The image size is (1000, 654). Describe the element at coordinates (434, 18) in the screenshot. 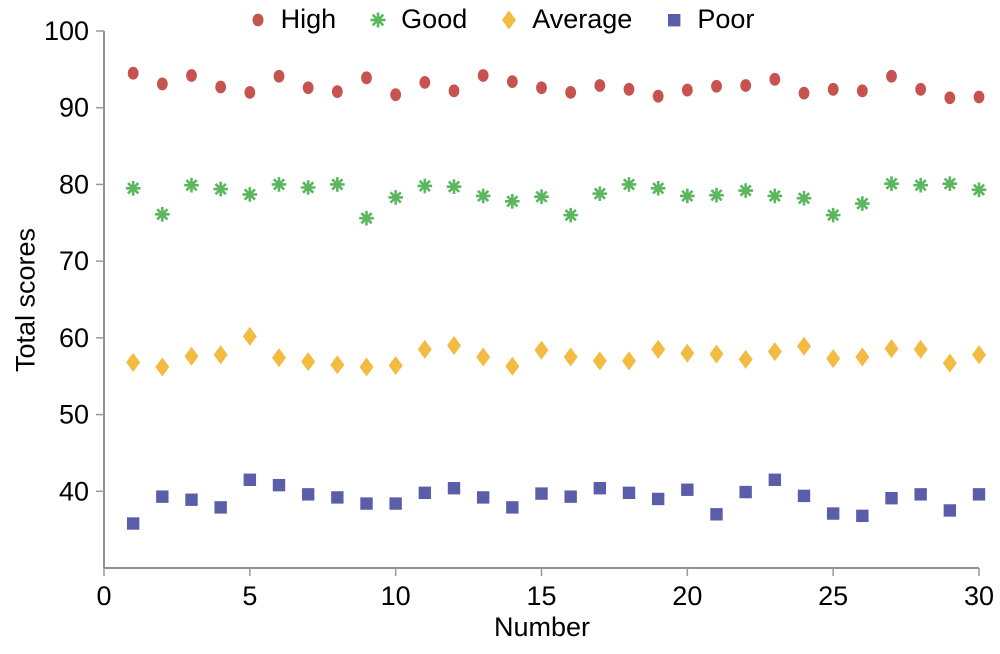

I see `legend-label-good: Good` at that location.